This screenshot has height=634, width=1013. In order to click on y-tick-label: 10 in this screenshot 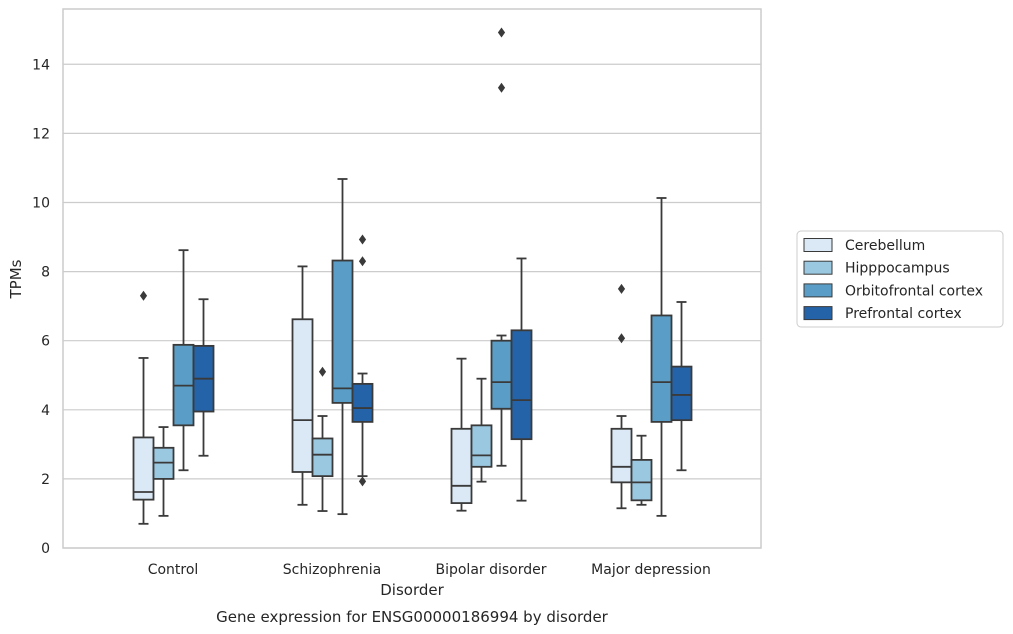, I will do `click(41, 203)`.